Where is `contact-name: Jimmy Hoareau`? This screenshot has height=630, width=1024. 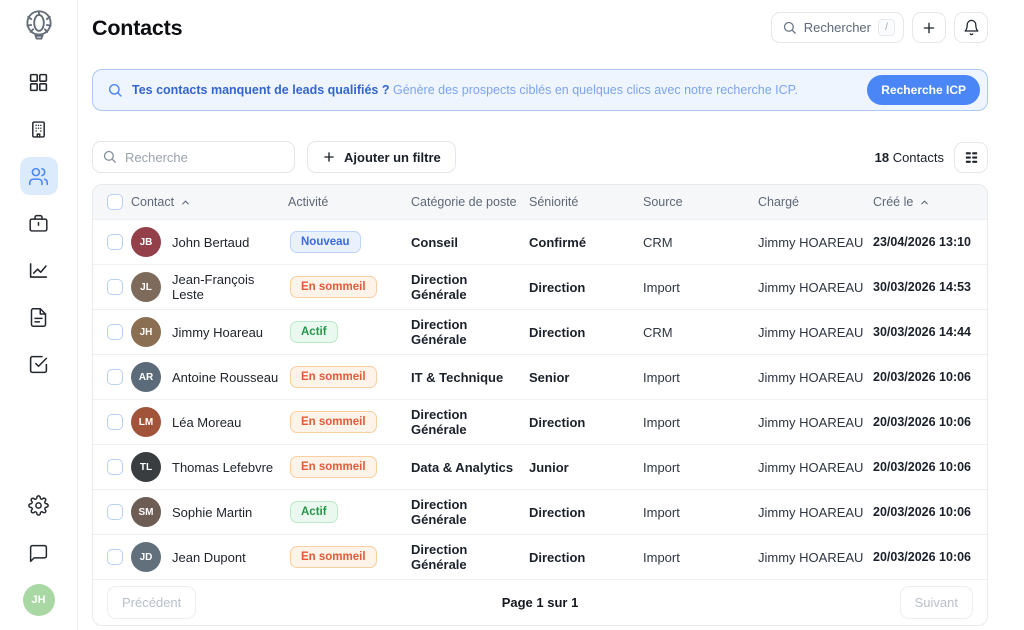 contact-name: Jimmy Hoareau is located at coordinates (218, 332).